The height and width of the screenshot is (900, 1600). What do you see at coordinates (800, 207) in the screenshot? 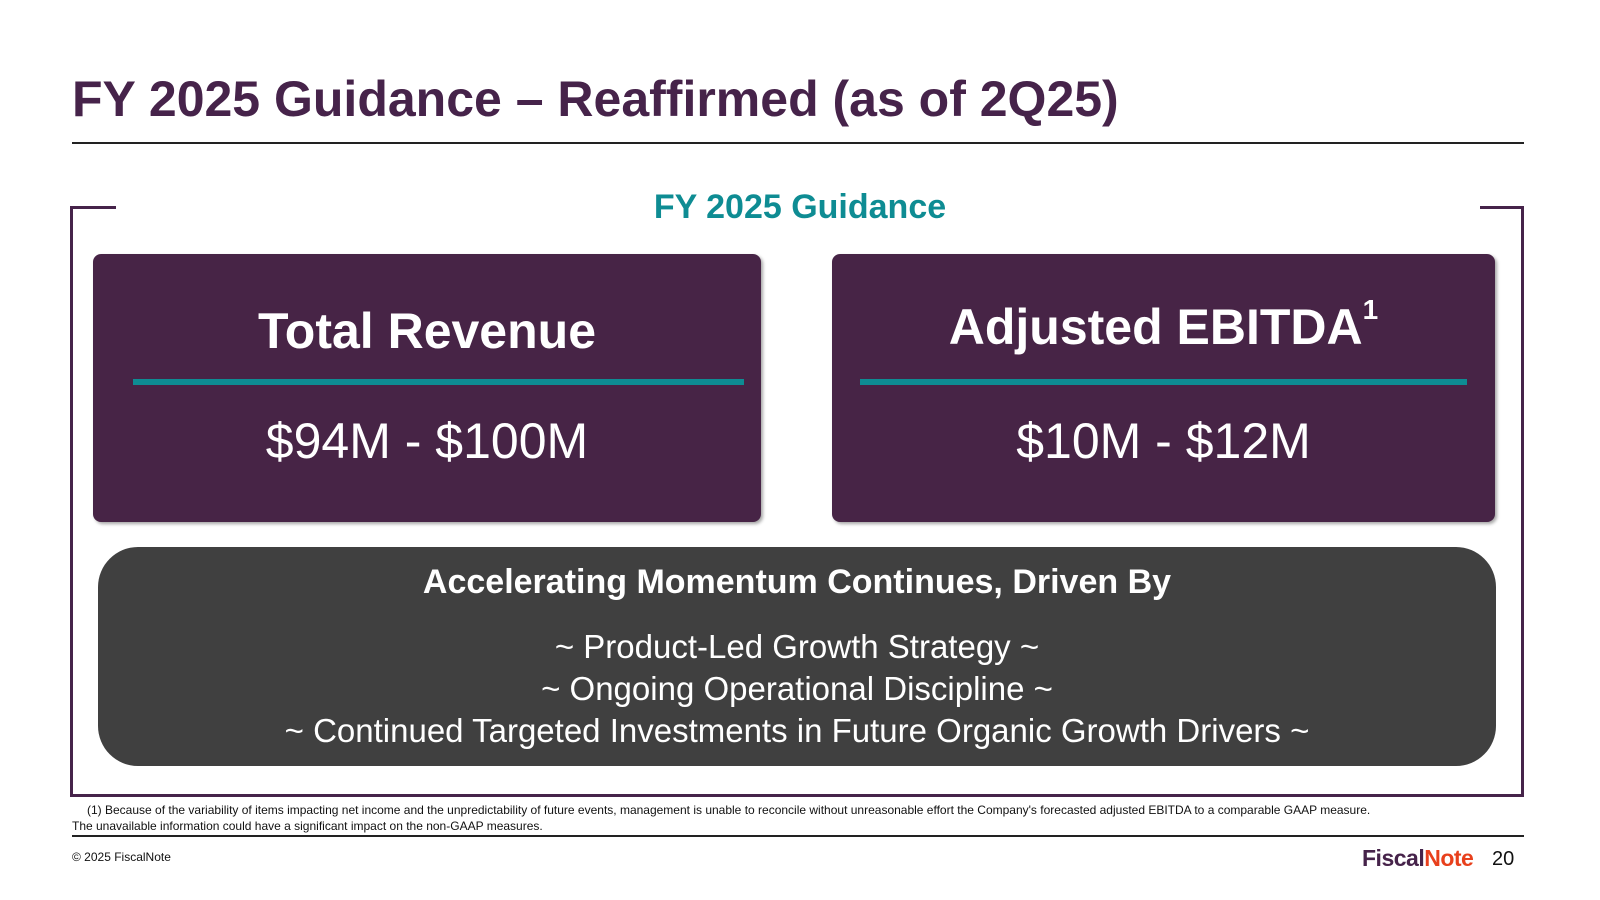
I see `section-title: FY 2025 Guidance` at bounding box center [800, 207].